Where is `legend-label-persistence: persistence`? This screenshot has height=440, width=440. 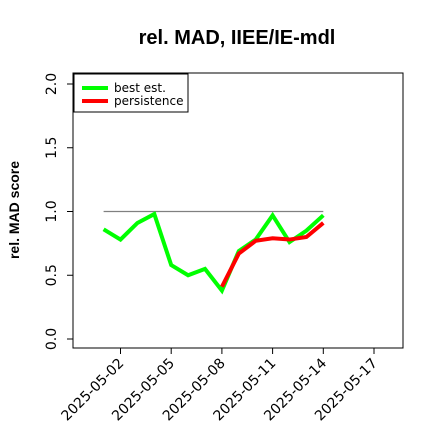 legend-label-persistence: persistence is located at coordinates (148, 101).